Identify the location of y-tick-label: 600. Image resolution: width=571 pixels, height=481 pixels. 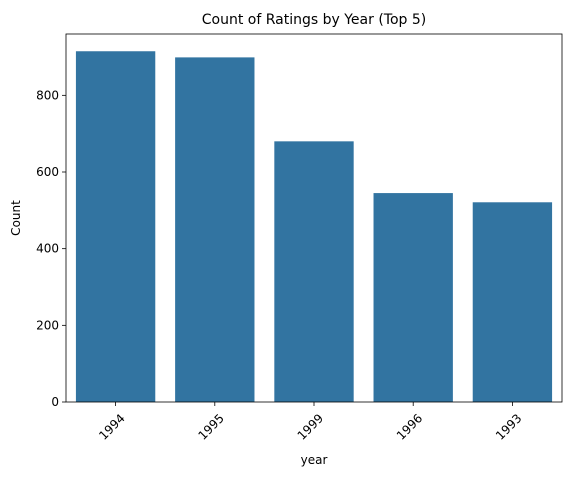
(47, 172).